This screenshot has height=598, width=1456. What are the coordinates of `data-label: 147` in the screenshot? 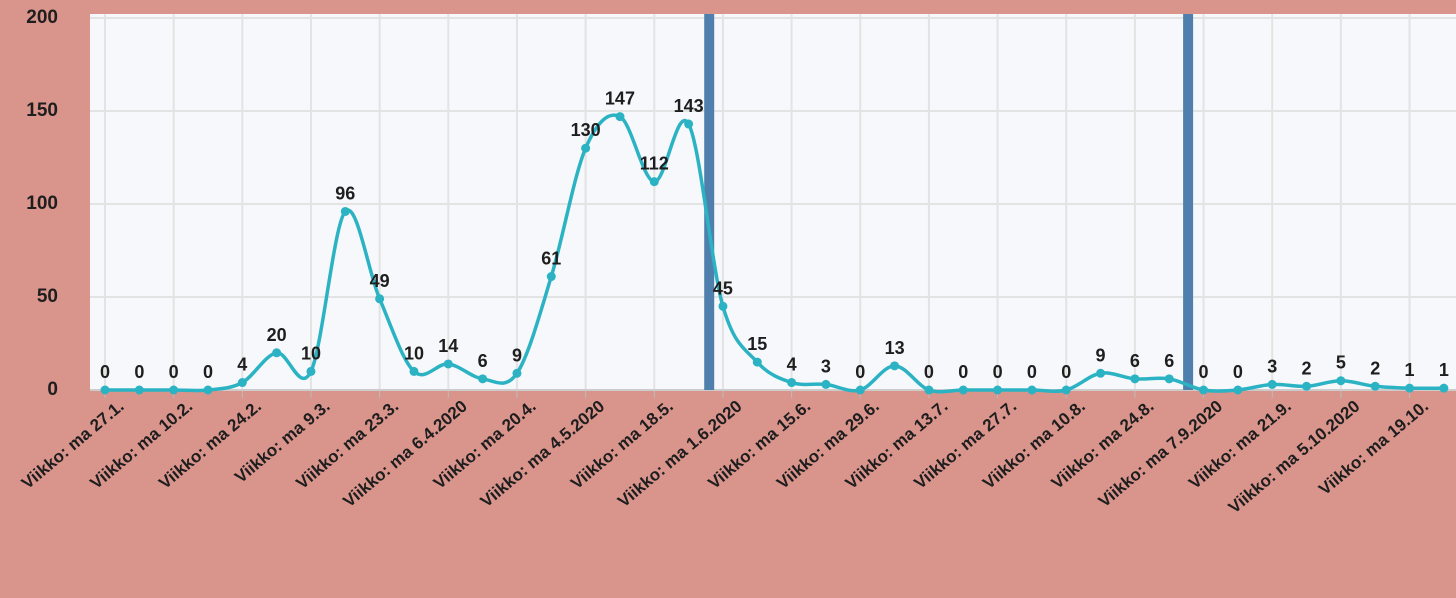 It's located at (620, 99).